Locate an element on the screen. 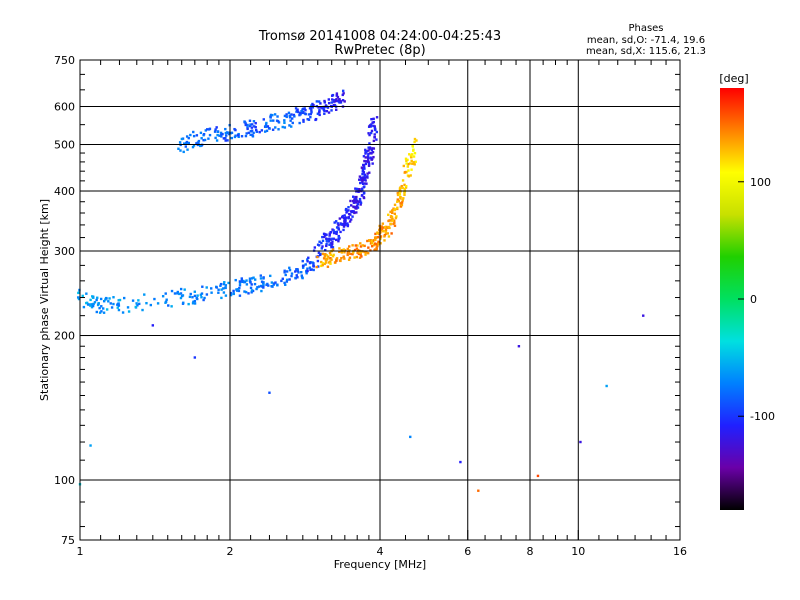  phases-title: Phases is located at coordinates (645, 28).